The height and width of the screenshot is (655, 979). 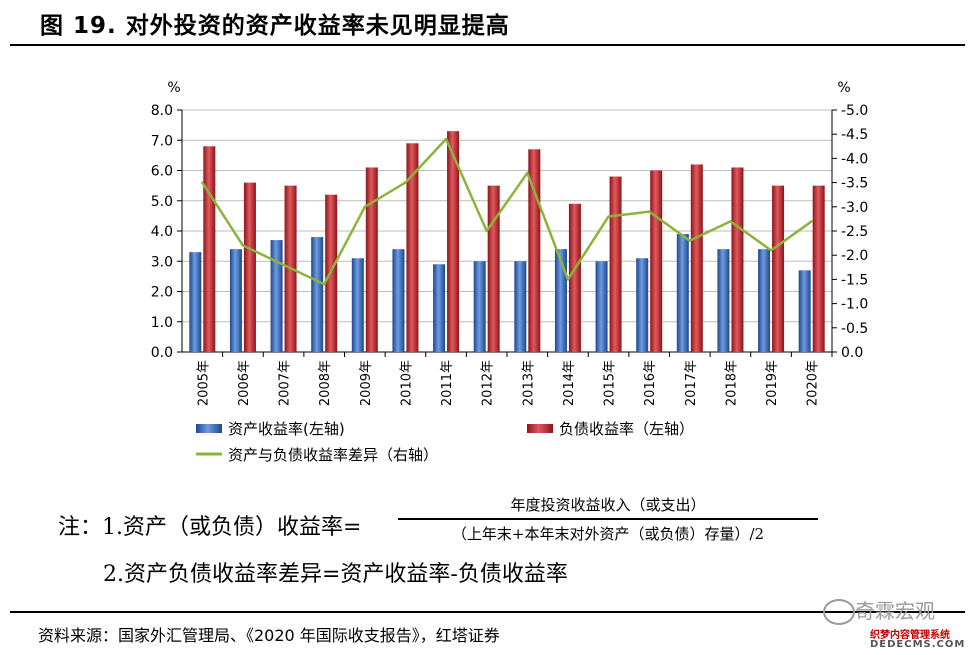 What do you see at coordinates (203, 383) in the screenshot?
I see `x-tick-label: 2005年` at bounding box center [203, 383].